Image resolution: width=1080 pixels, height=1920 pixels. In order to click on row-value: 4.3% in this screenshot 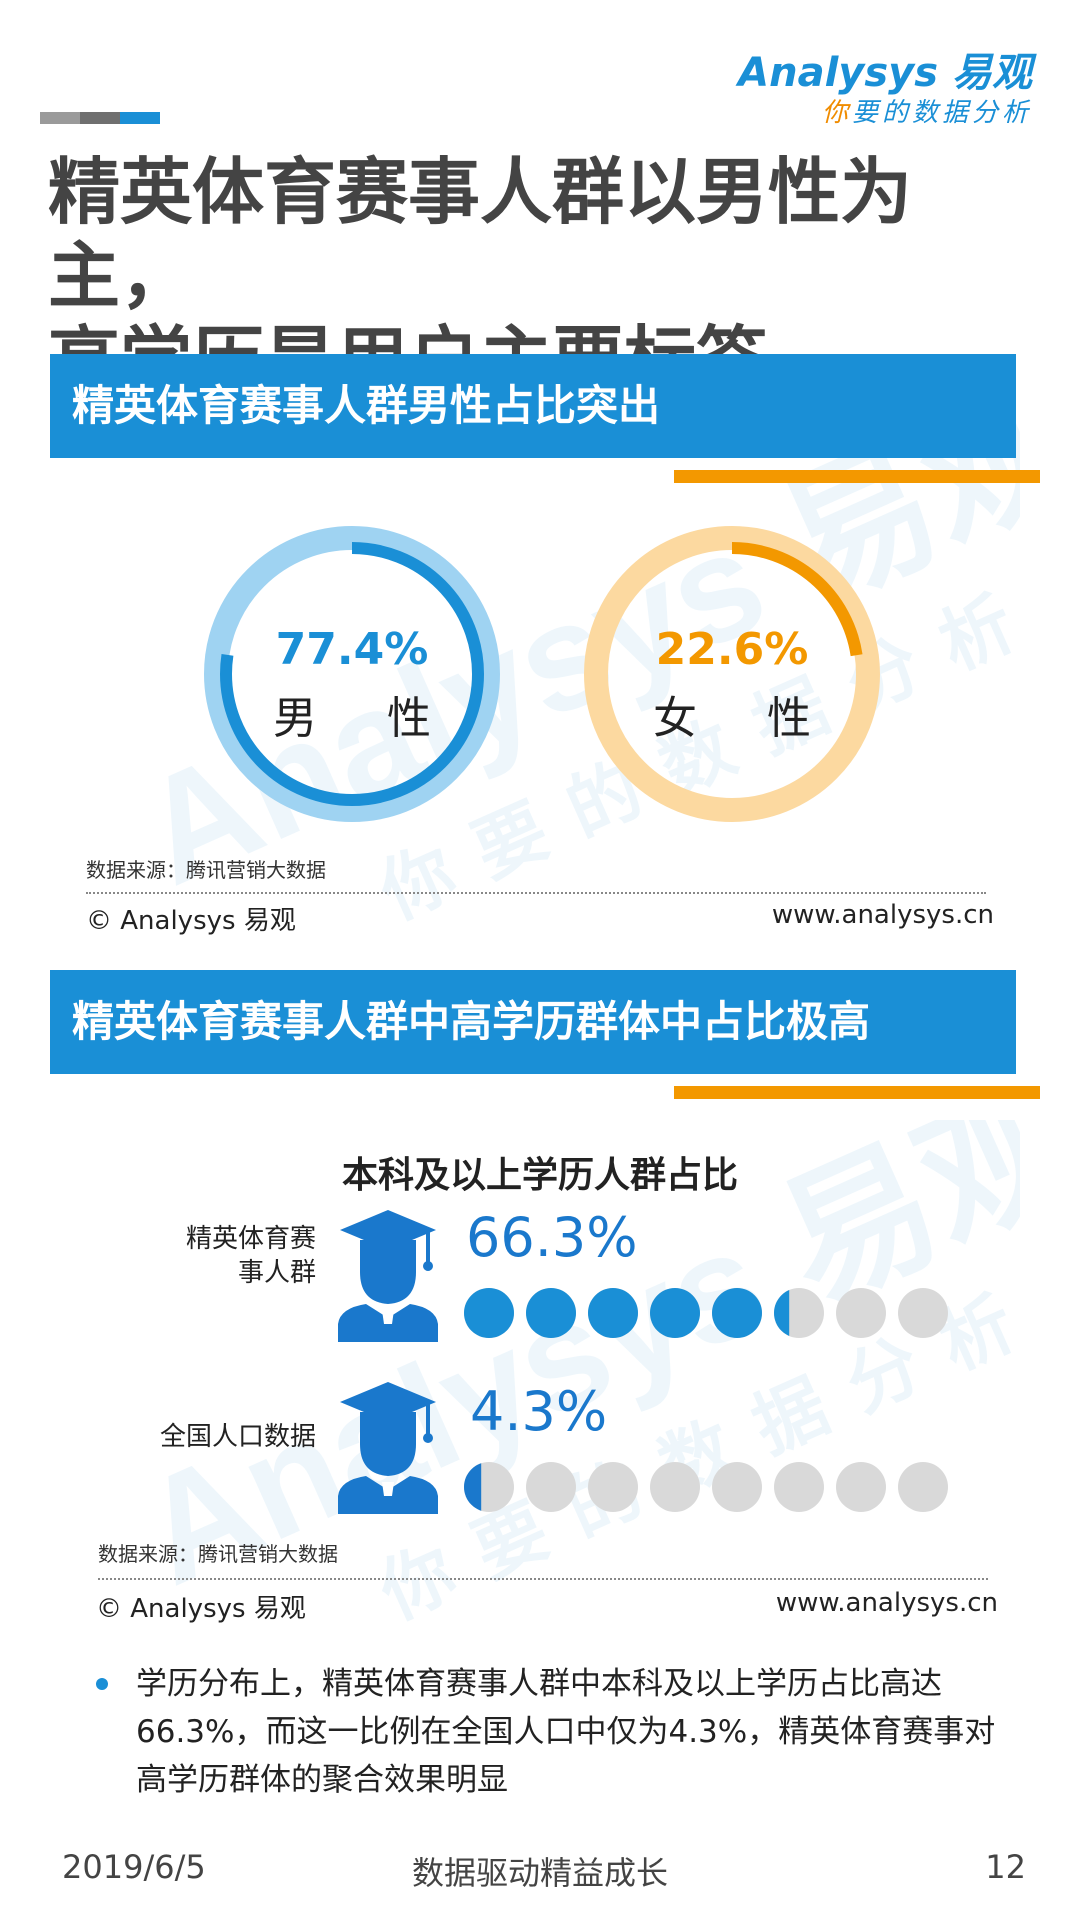, I will do `click(539, 1411)`.